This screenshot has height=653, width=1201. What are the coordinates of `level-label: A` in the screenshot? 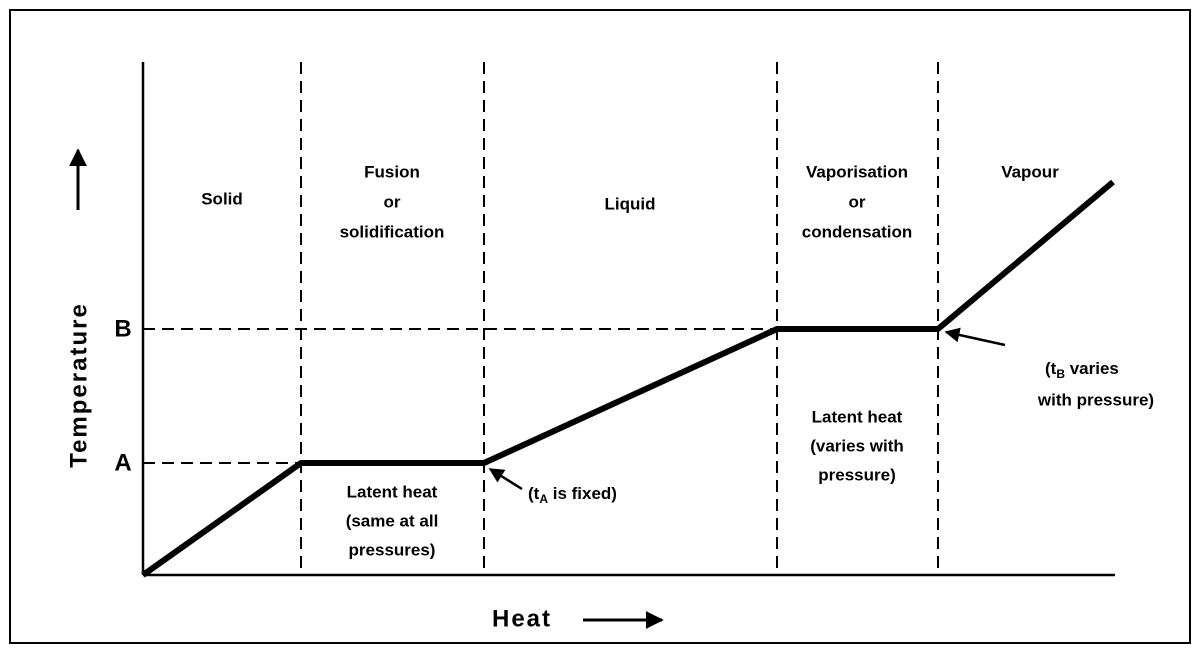 It's located at (123, 462).